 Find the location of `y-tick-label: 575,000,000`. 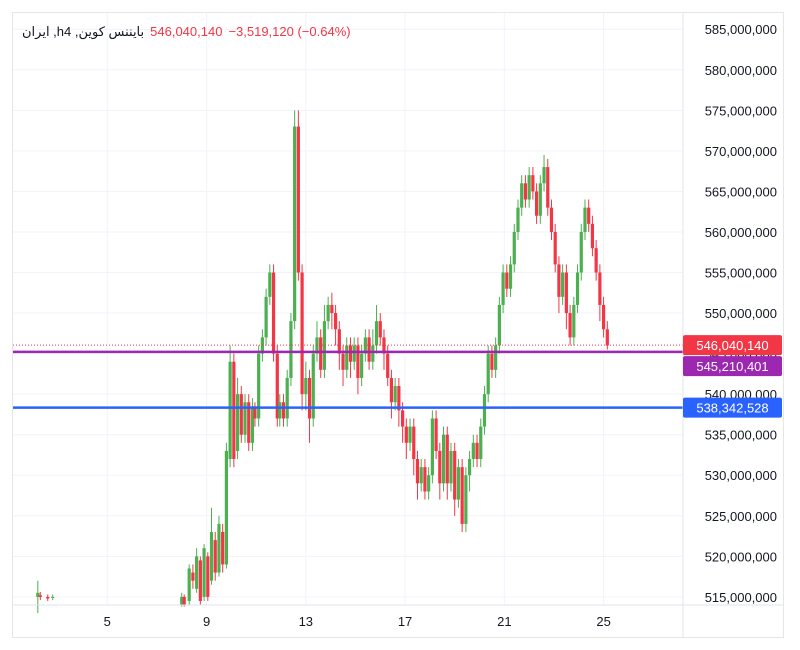

y-tick-label: 575,000,000 is located at coordinates (741, 110).